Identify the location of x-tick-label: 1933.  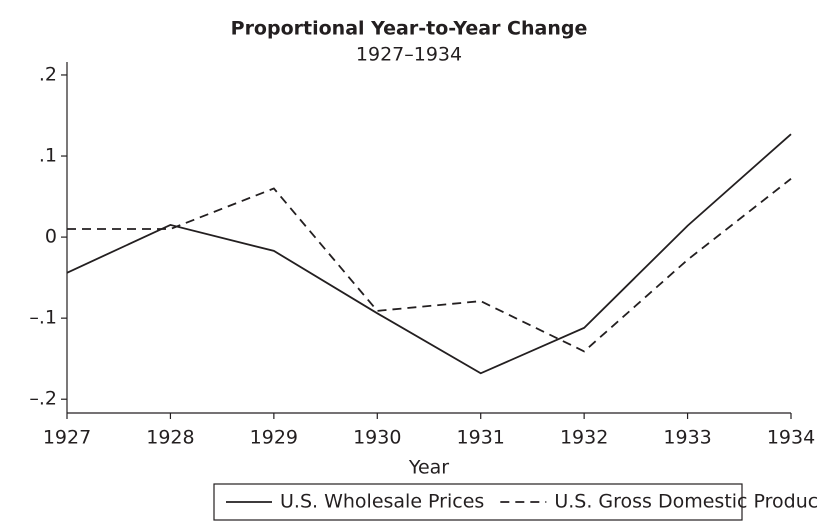
(687, 438).